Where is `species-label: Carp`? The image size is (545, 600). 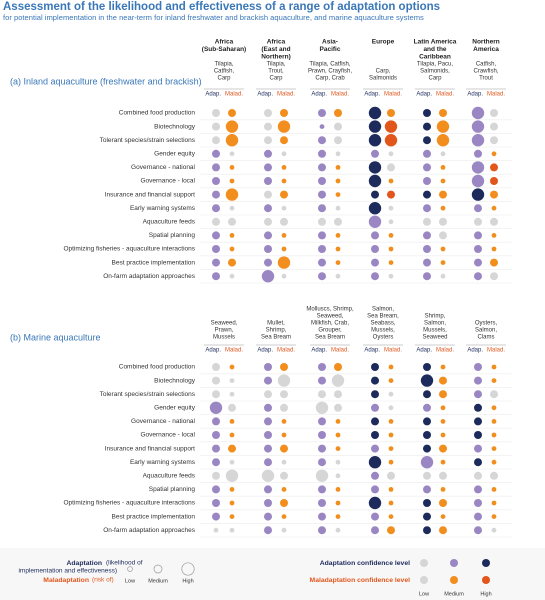 species-label: Carp is located at coordinates (435, 79).